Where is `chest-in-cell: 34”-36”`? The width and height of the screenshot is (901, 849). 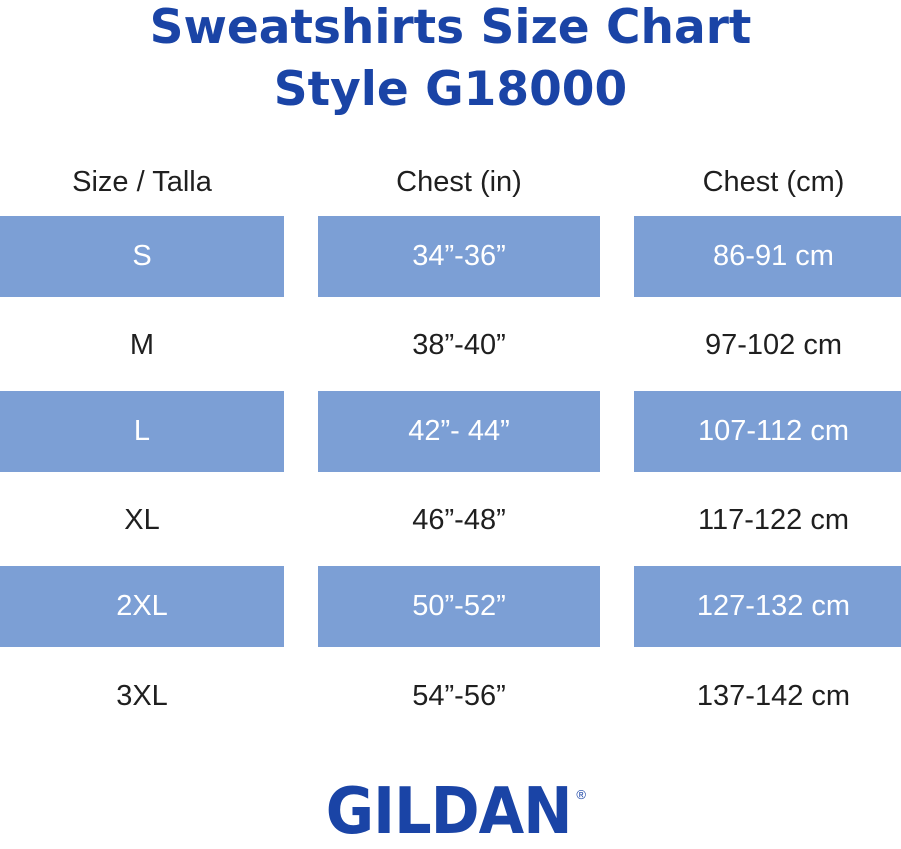 chest-in-cell: 34”-36” is located at coordinates (459, 256).